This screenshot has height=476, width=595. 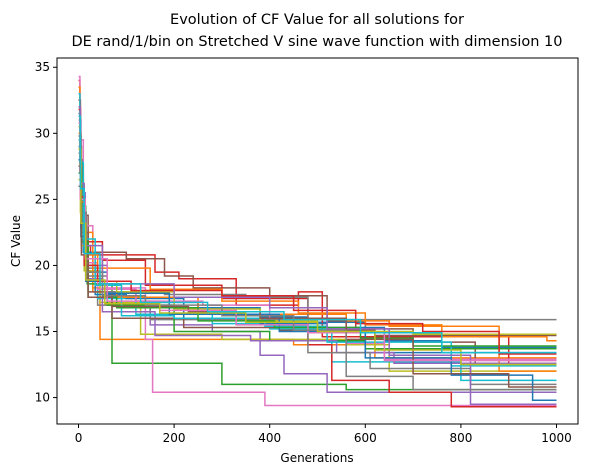 I want to click on x-axis-label: Generations, so click(x=316, y=458).